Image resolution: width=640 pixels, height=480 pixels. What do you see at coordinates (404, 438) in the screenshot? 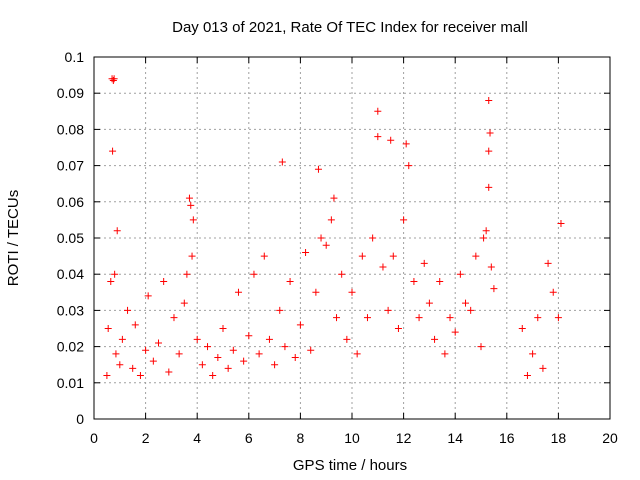
I see `x-tick-label: 12` at bounding box center [404, 438].